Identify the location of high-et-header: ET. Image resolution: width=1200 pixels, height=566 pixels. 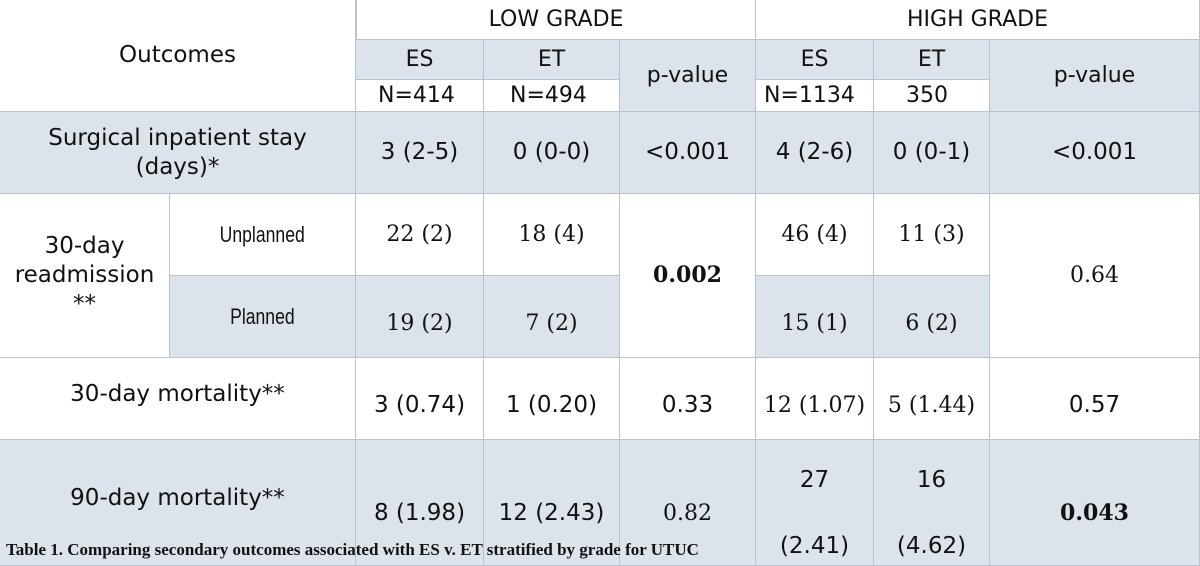
(932, 60).